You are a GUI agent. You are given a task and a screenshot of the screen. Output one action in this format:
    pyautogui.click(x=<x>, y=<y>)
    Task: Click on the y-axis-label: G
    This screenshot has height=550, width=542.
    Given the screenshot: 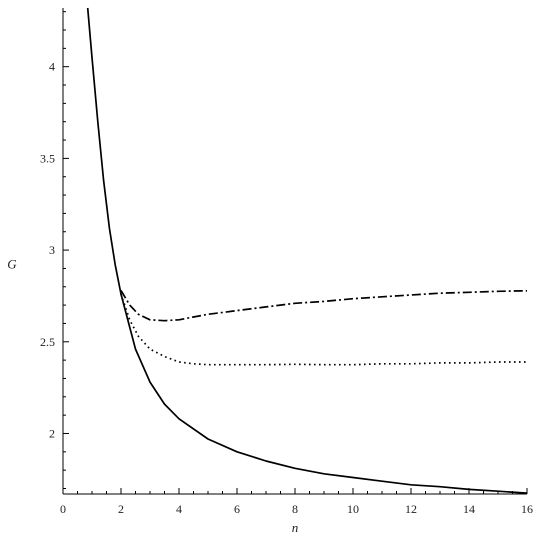 What is the action you would take?
    pyautogui.click(x=12, y=263)
    